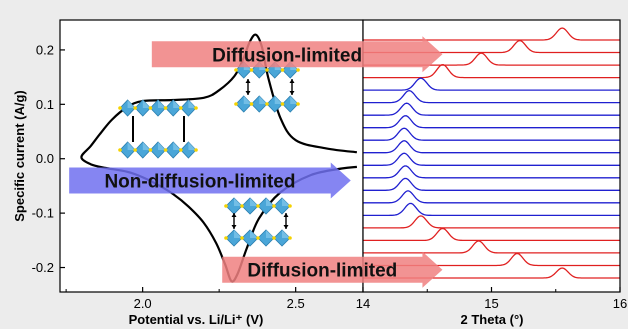  What do you see at coordinates (45, 104) in the screenshot?
I see `cv-y-tick-label: 0.1` at bounding box center [45, 104].